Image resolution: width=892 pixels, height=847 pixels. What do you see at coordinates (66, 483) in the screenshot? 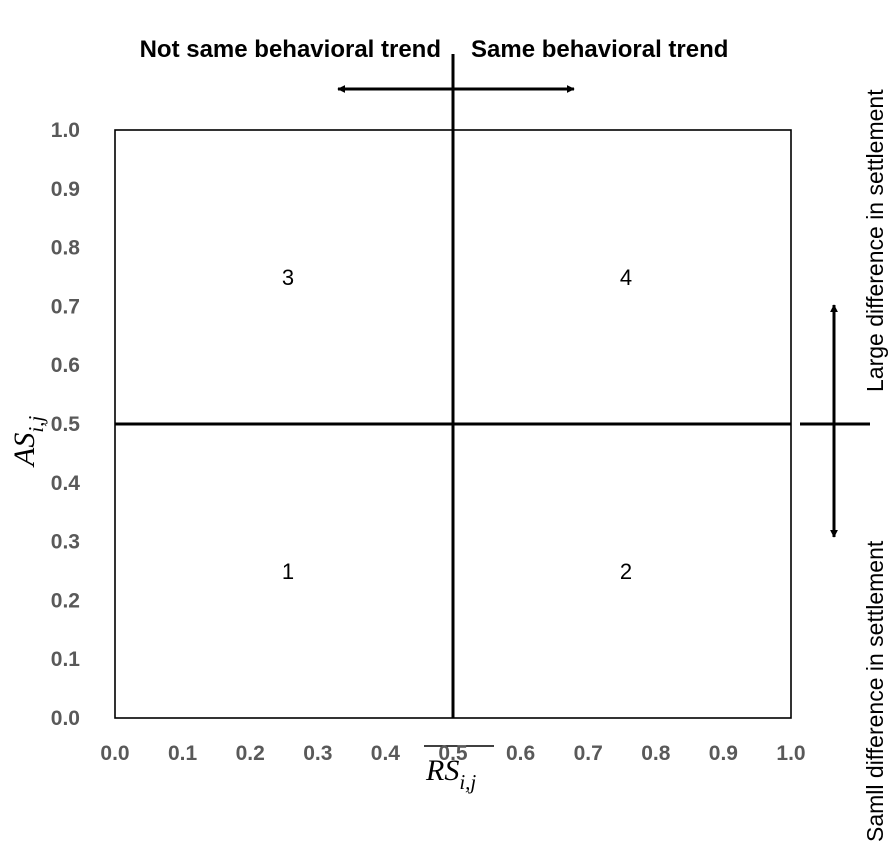
I see `y-tick-label: 0.4` at bounding box center [66, 483].